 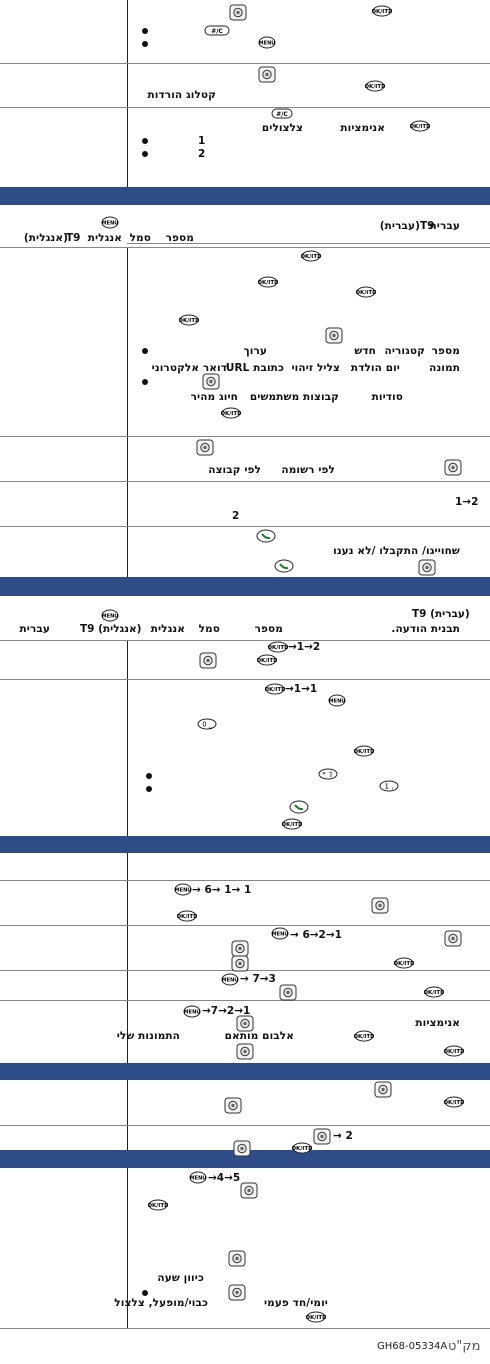 What do you see at coordinates (226, 1011) in the screenshot?
I see `key-sequence: →7→2→1` at bounding box center [226, 1011].